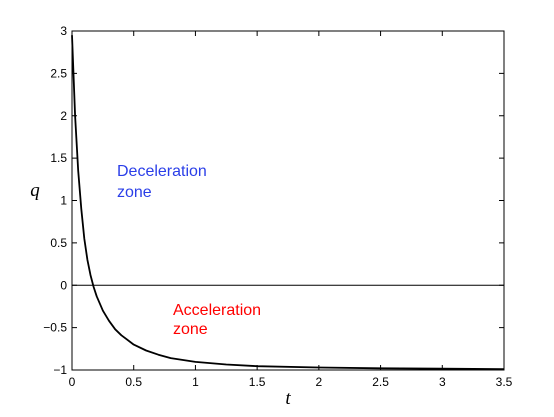 The height and width of the screenshot is (417, 554). Describe the element at coordinates (219, 320) in the screenshot. I see `annotation-acceleration: Acceleration zone` at that location.